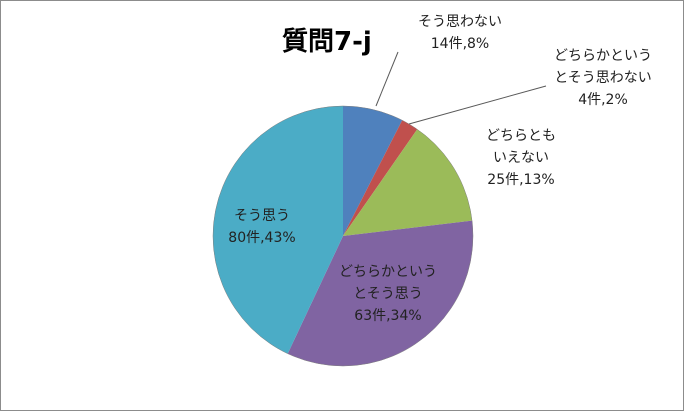 The image size is (684, 411). I want to click on slice-agree, so click(278, 230).